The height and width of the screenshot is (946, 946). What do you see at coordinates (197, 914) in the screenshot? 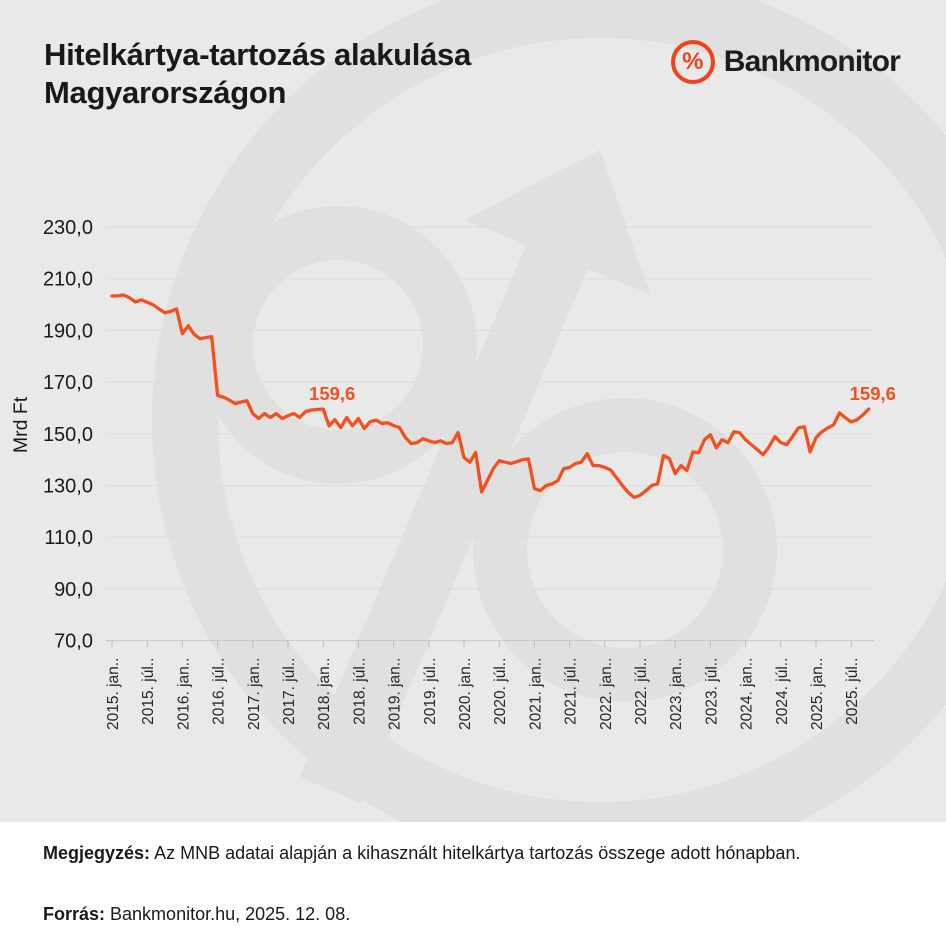
I see `source-text: Forrás: Bankmonitor.hu, 2025. 12. 08.` at bounding box center [197, 914].